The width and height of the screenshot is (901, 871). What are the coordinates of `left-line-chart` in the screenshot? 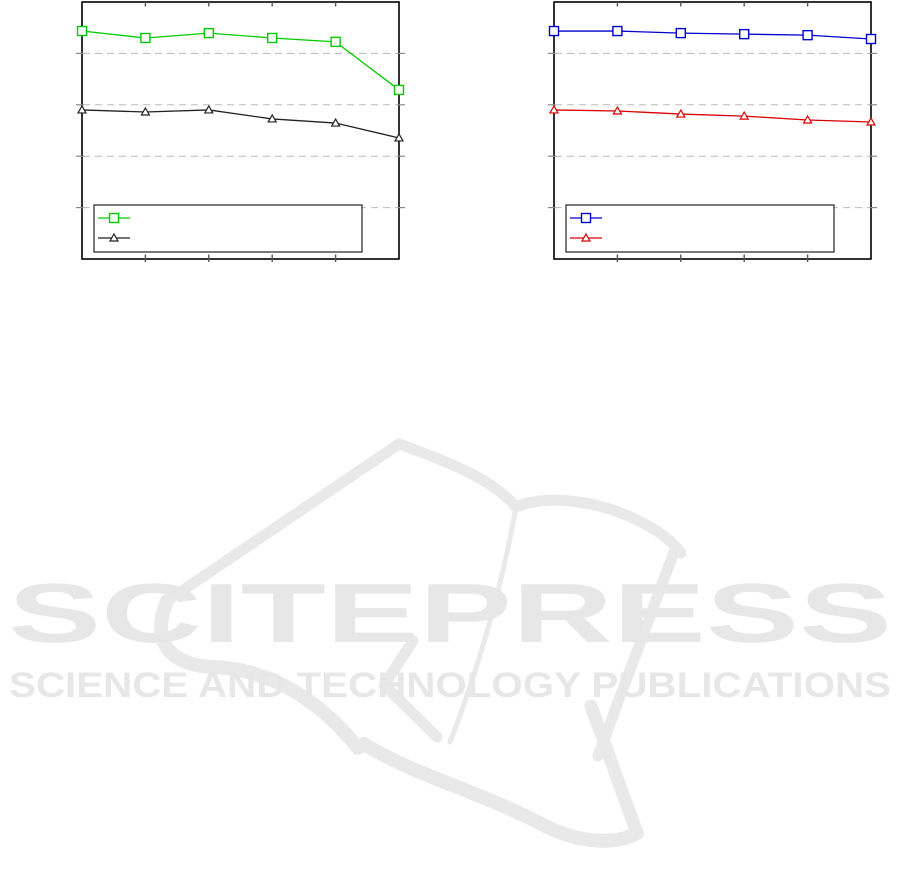 It's located at (244, 134).